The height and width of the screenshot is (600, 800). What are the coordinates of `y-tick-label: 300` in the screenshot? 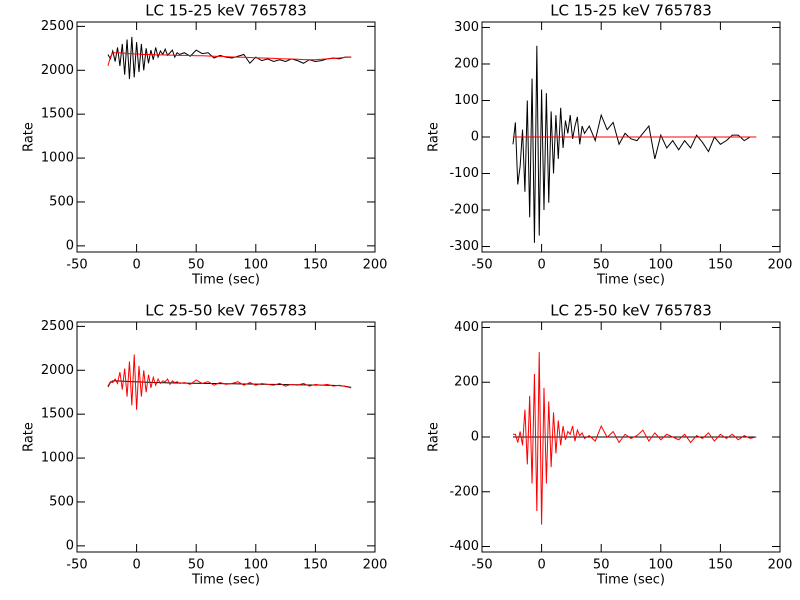 It's located at (466, 27).